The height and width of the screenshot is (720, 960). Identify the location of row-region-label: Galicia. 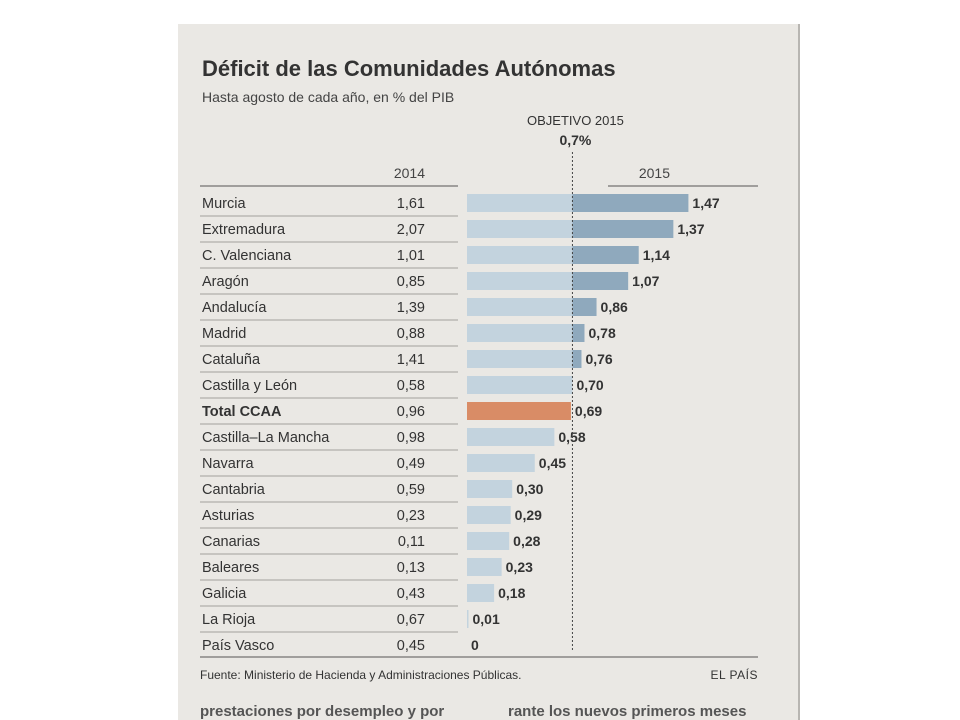
(224, 594).